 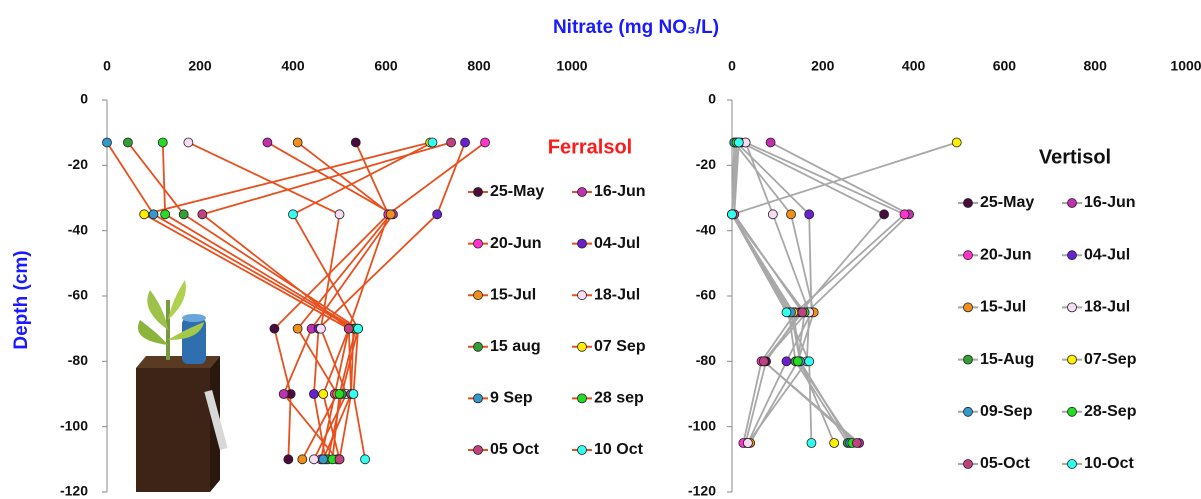 I want to click on pot-illustration, so click(x=182, y=386).